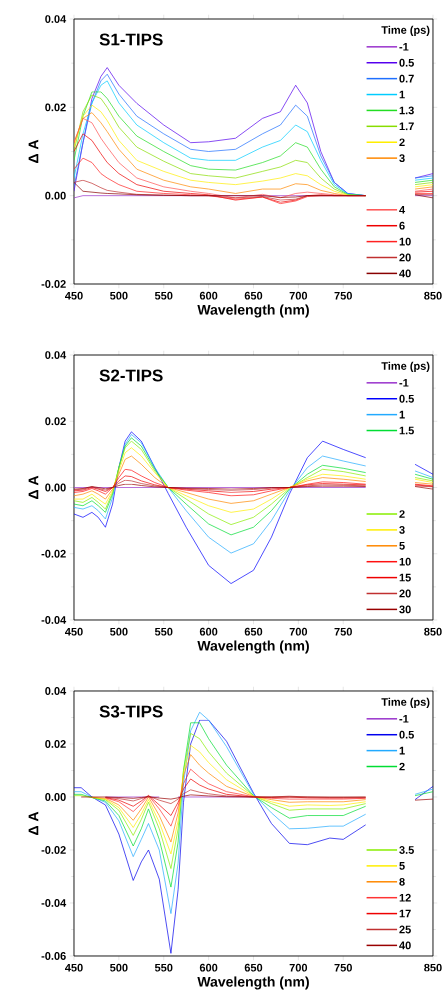  I want to click on legend-label: 6, so click(402, 225).